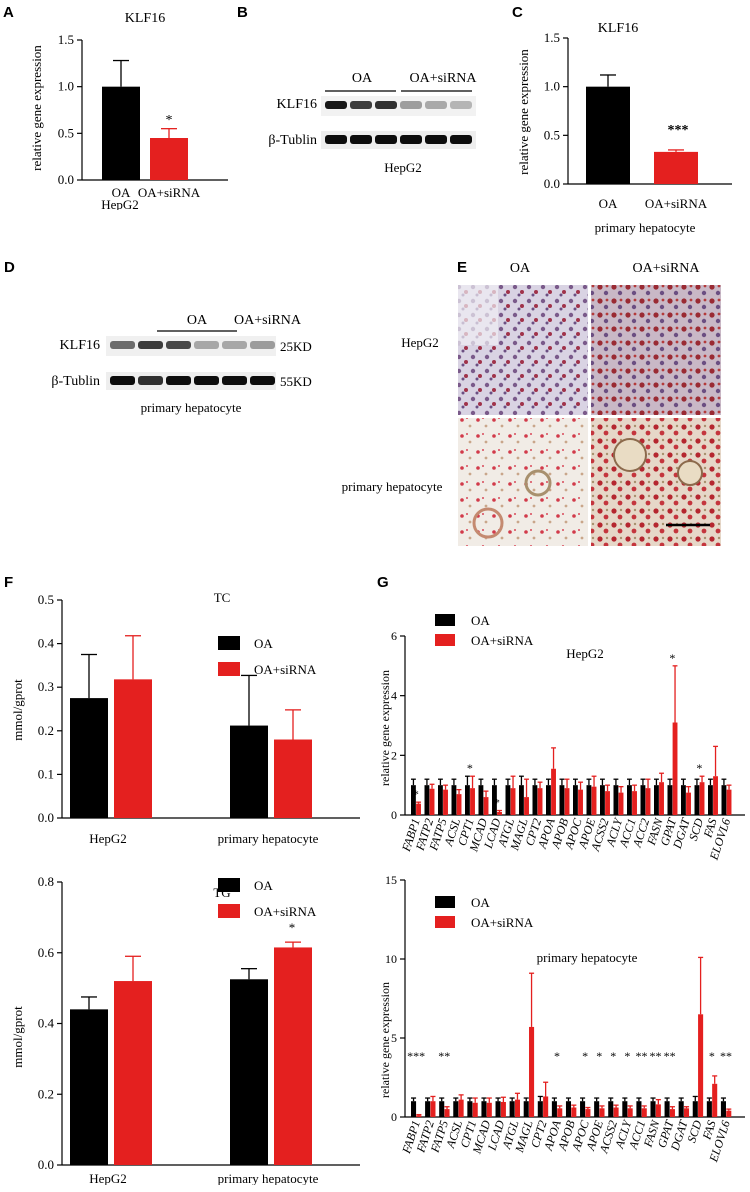  I want to click on panel-d-caption: primary hepatocyte, so click(191, 407).